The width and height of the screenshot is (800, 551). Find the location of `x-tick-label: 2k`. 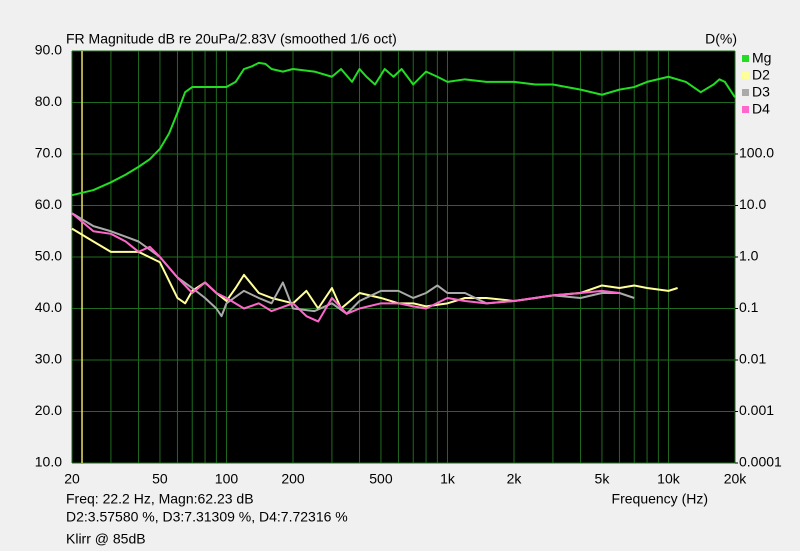

x-tick-label: 2k is located at coordinates (515, 479).